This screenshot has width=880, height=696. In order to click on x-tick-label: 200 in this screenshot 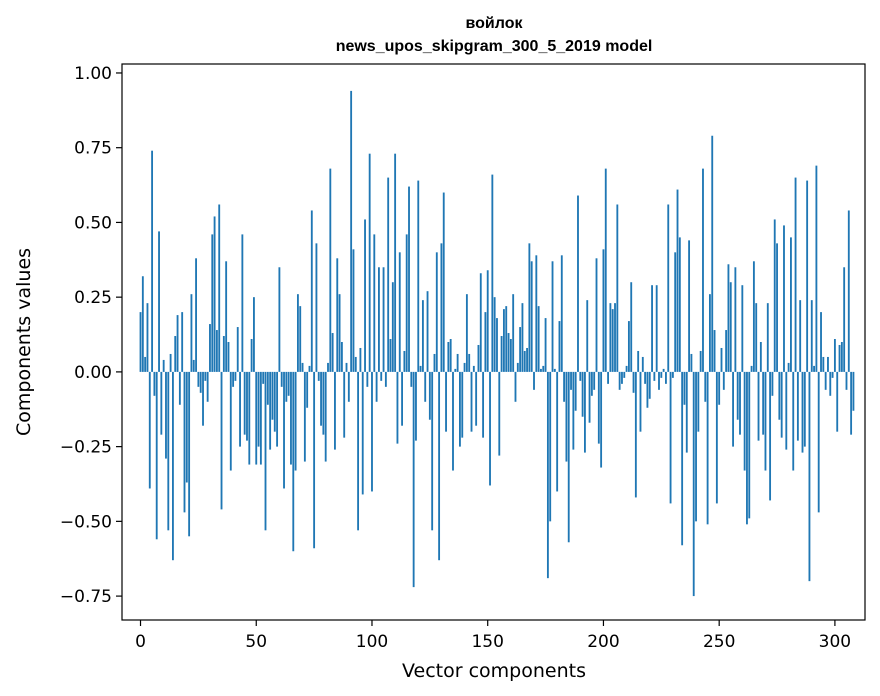, I will do `click(603, 642)`.